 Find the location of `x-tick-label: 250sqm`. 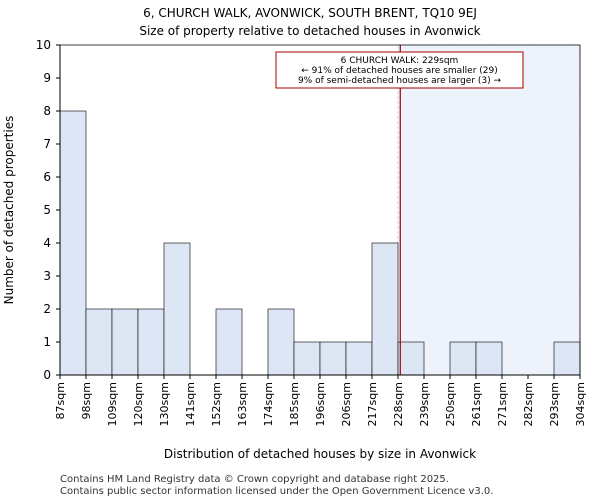

x-tick-label: 250sqm is located at coordinates (450, 404).